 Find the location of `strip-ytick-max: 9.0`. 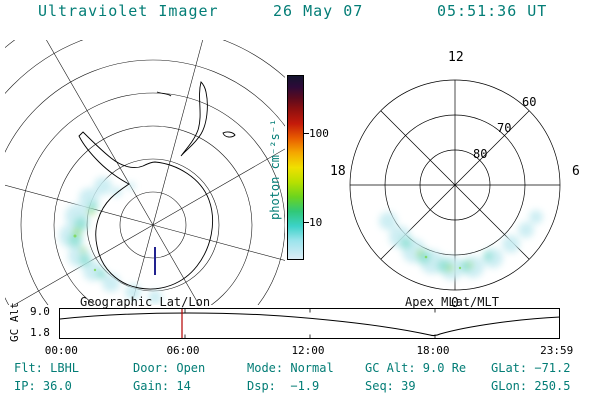

strip-ytick-max: 9.0 is located at coordinates (40, 311).